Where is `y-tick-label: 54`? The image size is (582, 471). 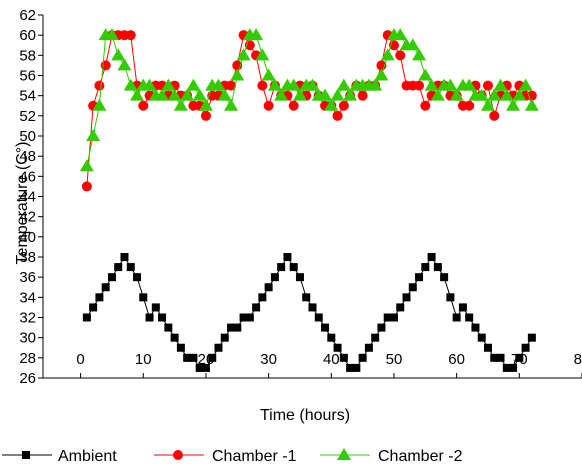 y-tick-label: 54 is located at coordinates (27, 96).